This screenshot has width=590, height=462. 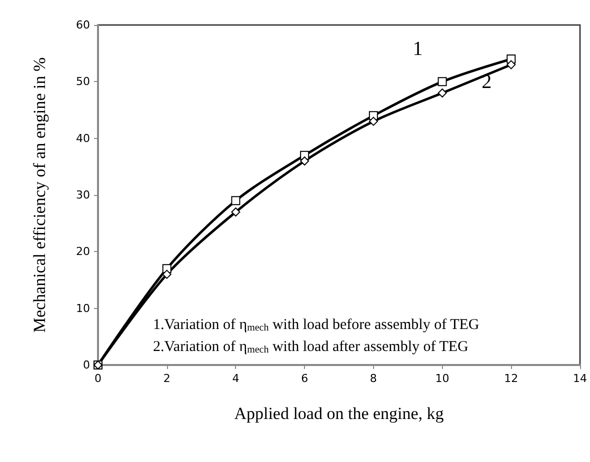 What do you see at coordinates (83, 25) in the screenshot?
I see `y-tick-label: 60` at bounding box center [83, 25].